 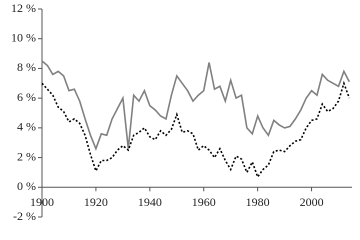 What do you see at coordinates (26, 186) in the screenshot?
I see `y-tick-label: 0 %` at bounding box center [26, 186].